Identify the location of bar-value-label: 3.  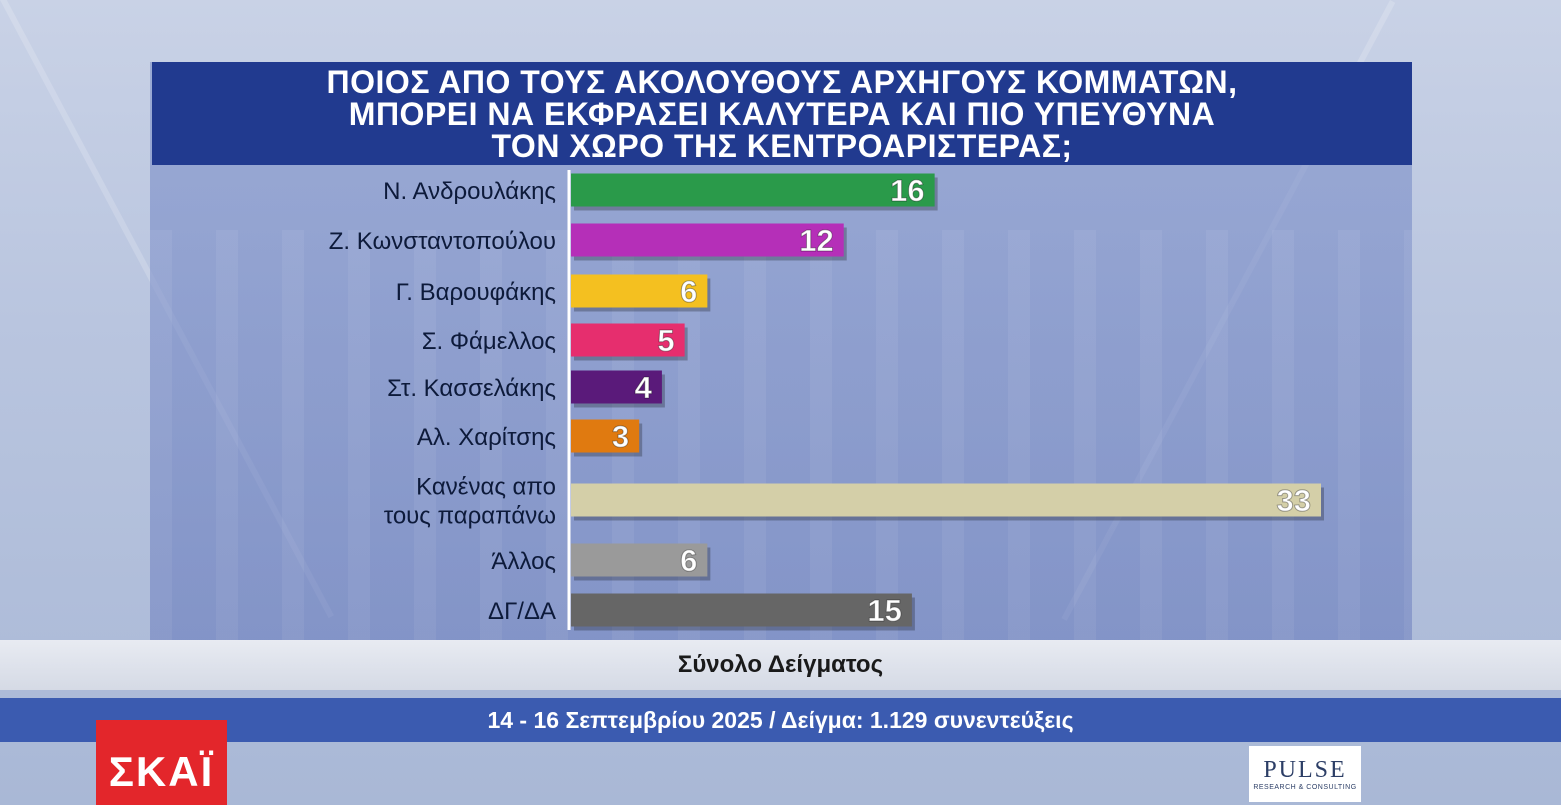
(620, 436).